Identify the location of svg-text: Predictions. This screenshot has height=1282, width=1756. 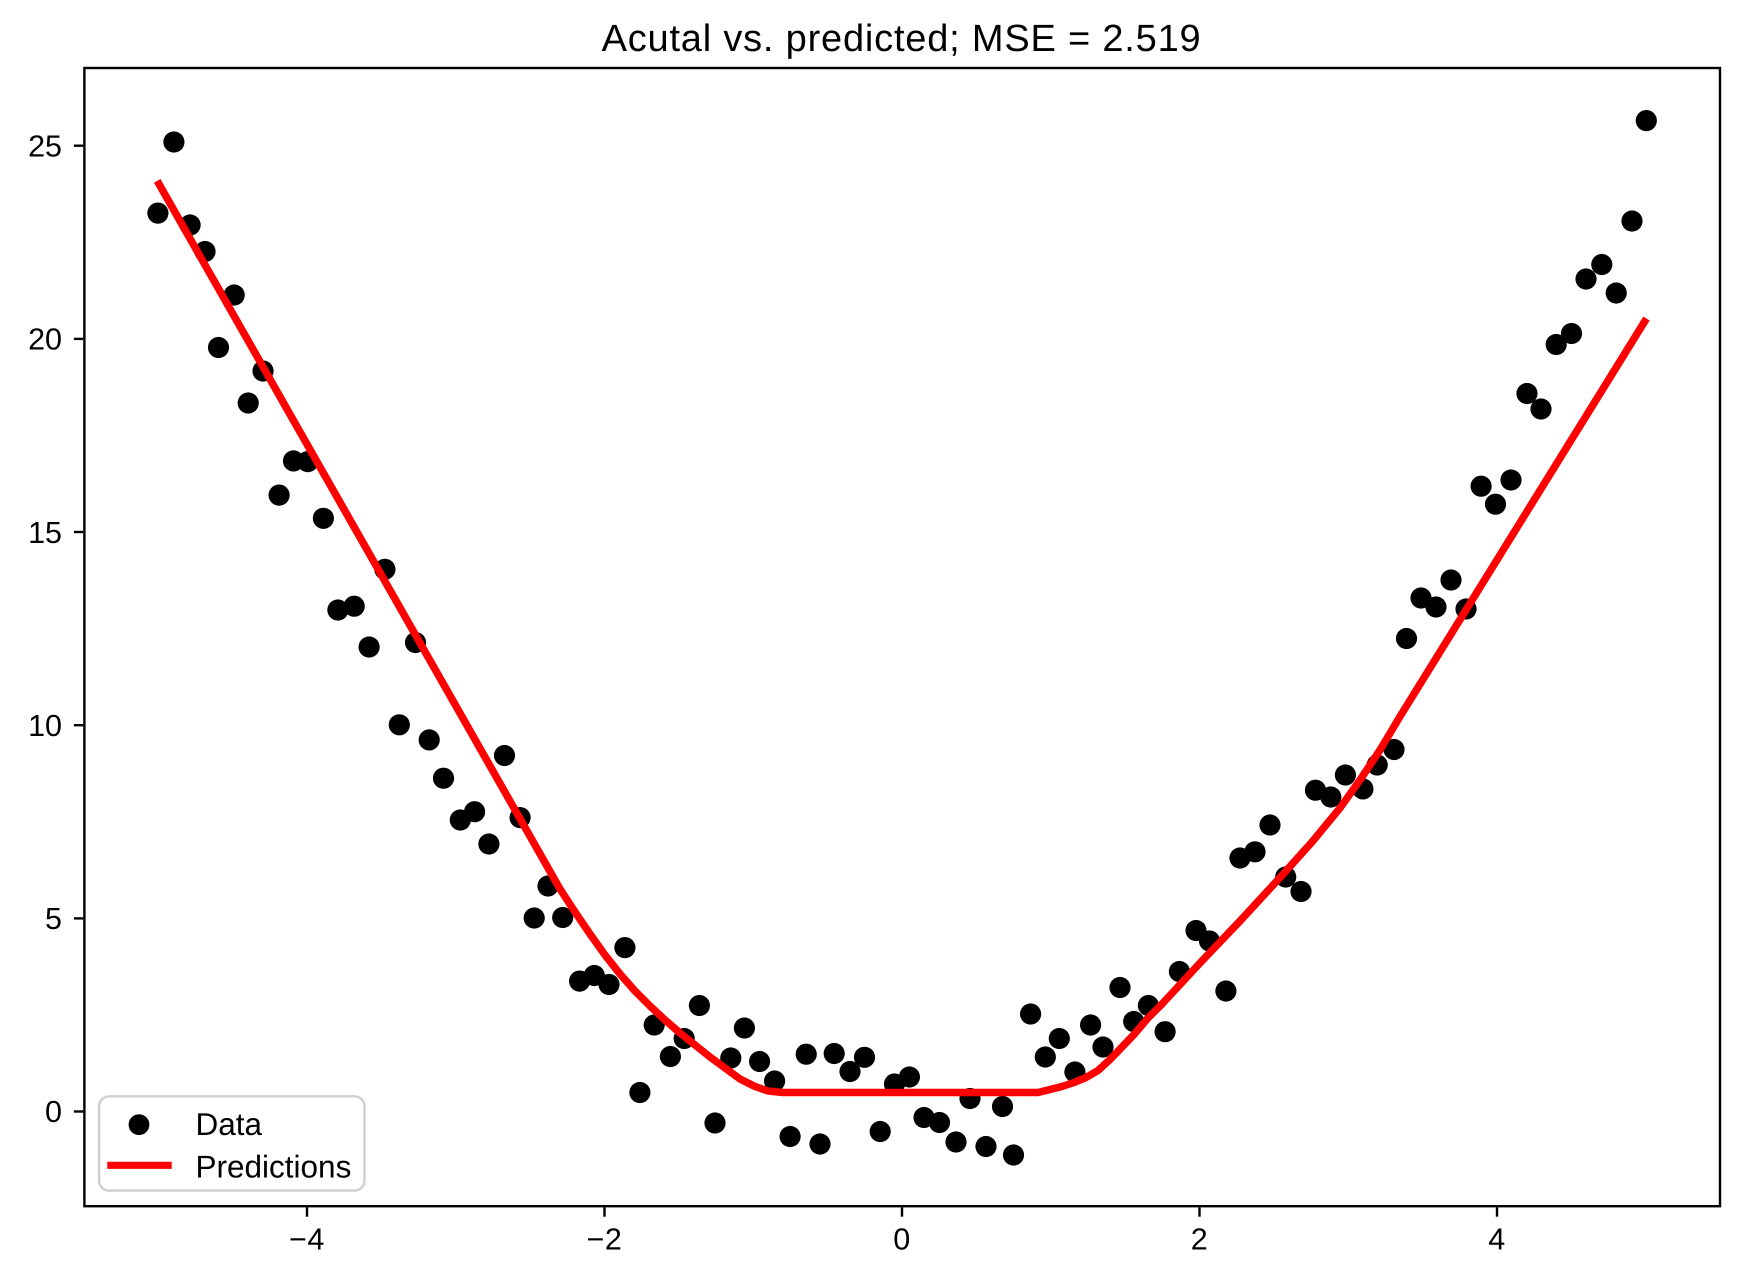
(274, 1167).